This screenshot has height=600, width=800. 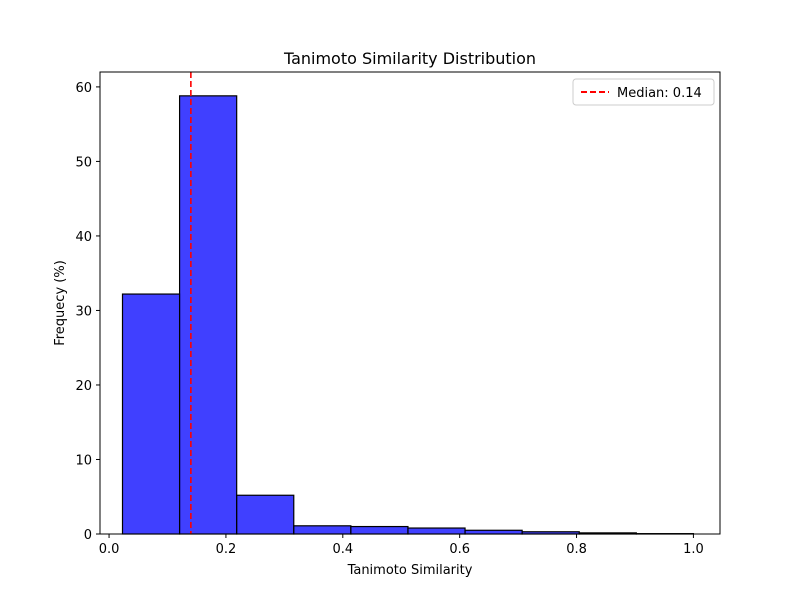 I want to click on legend-median-label: Median: 0.14, so click(x=659, y=93).